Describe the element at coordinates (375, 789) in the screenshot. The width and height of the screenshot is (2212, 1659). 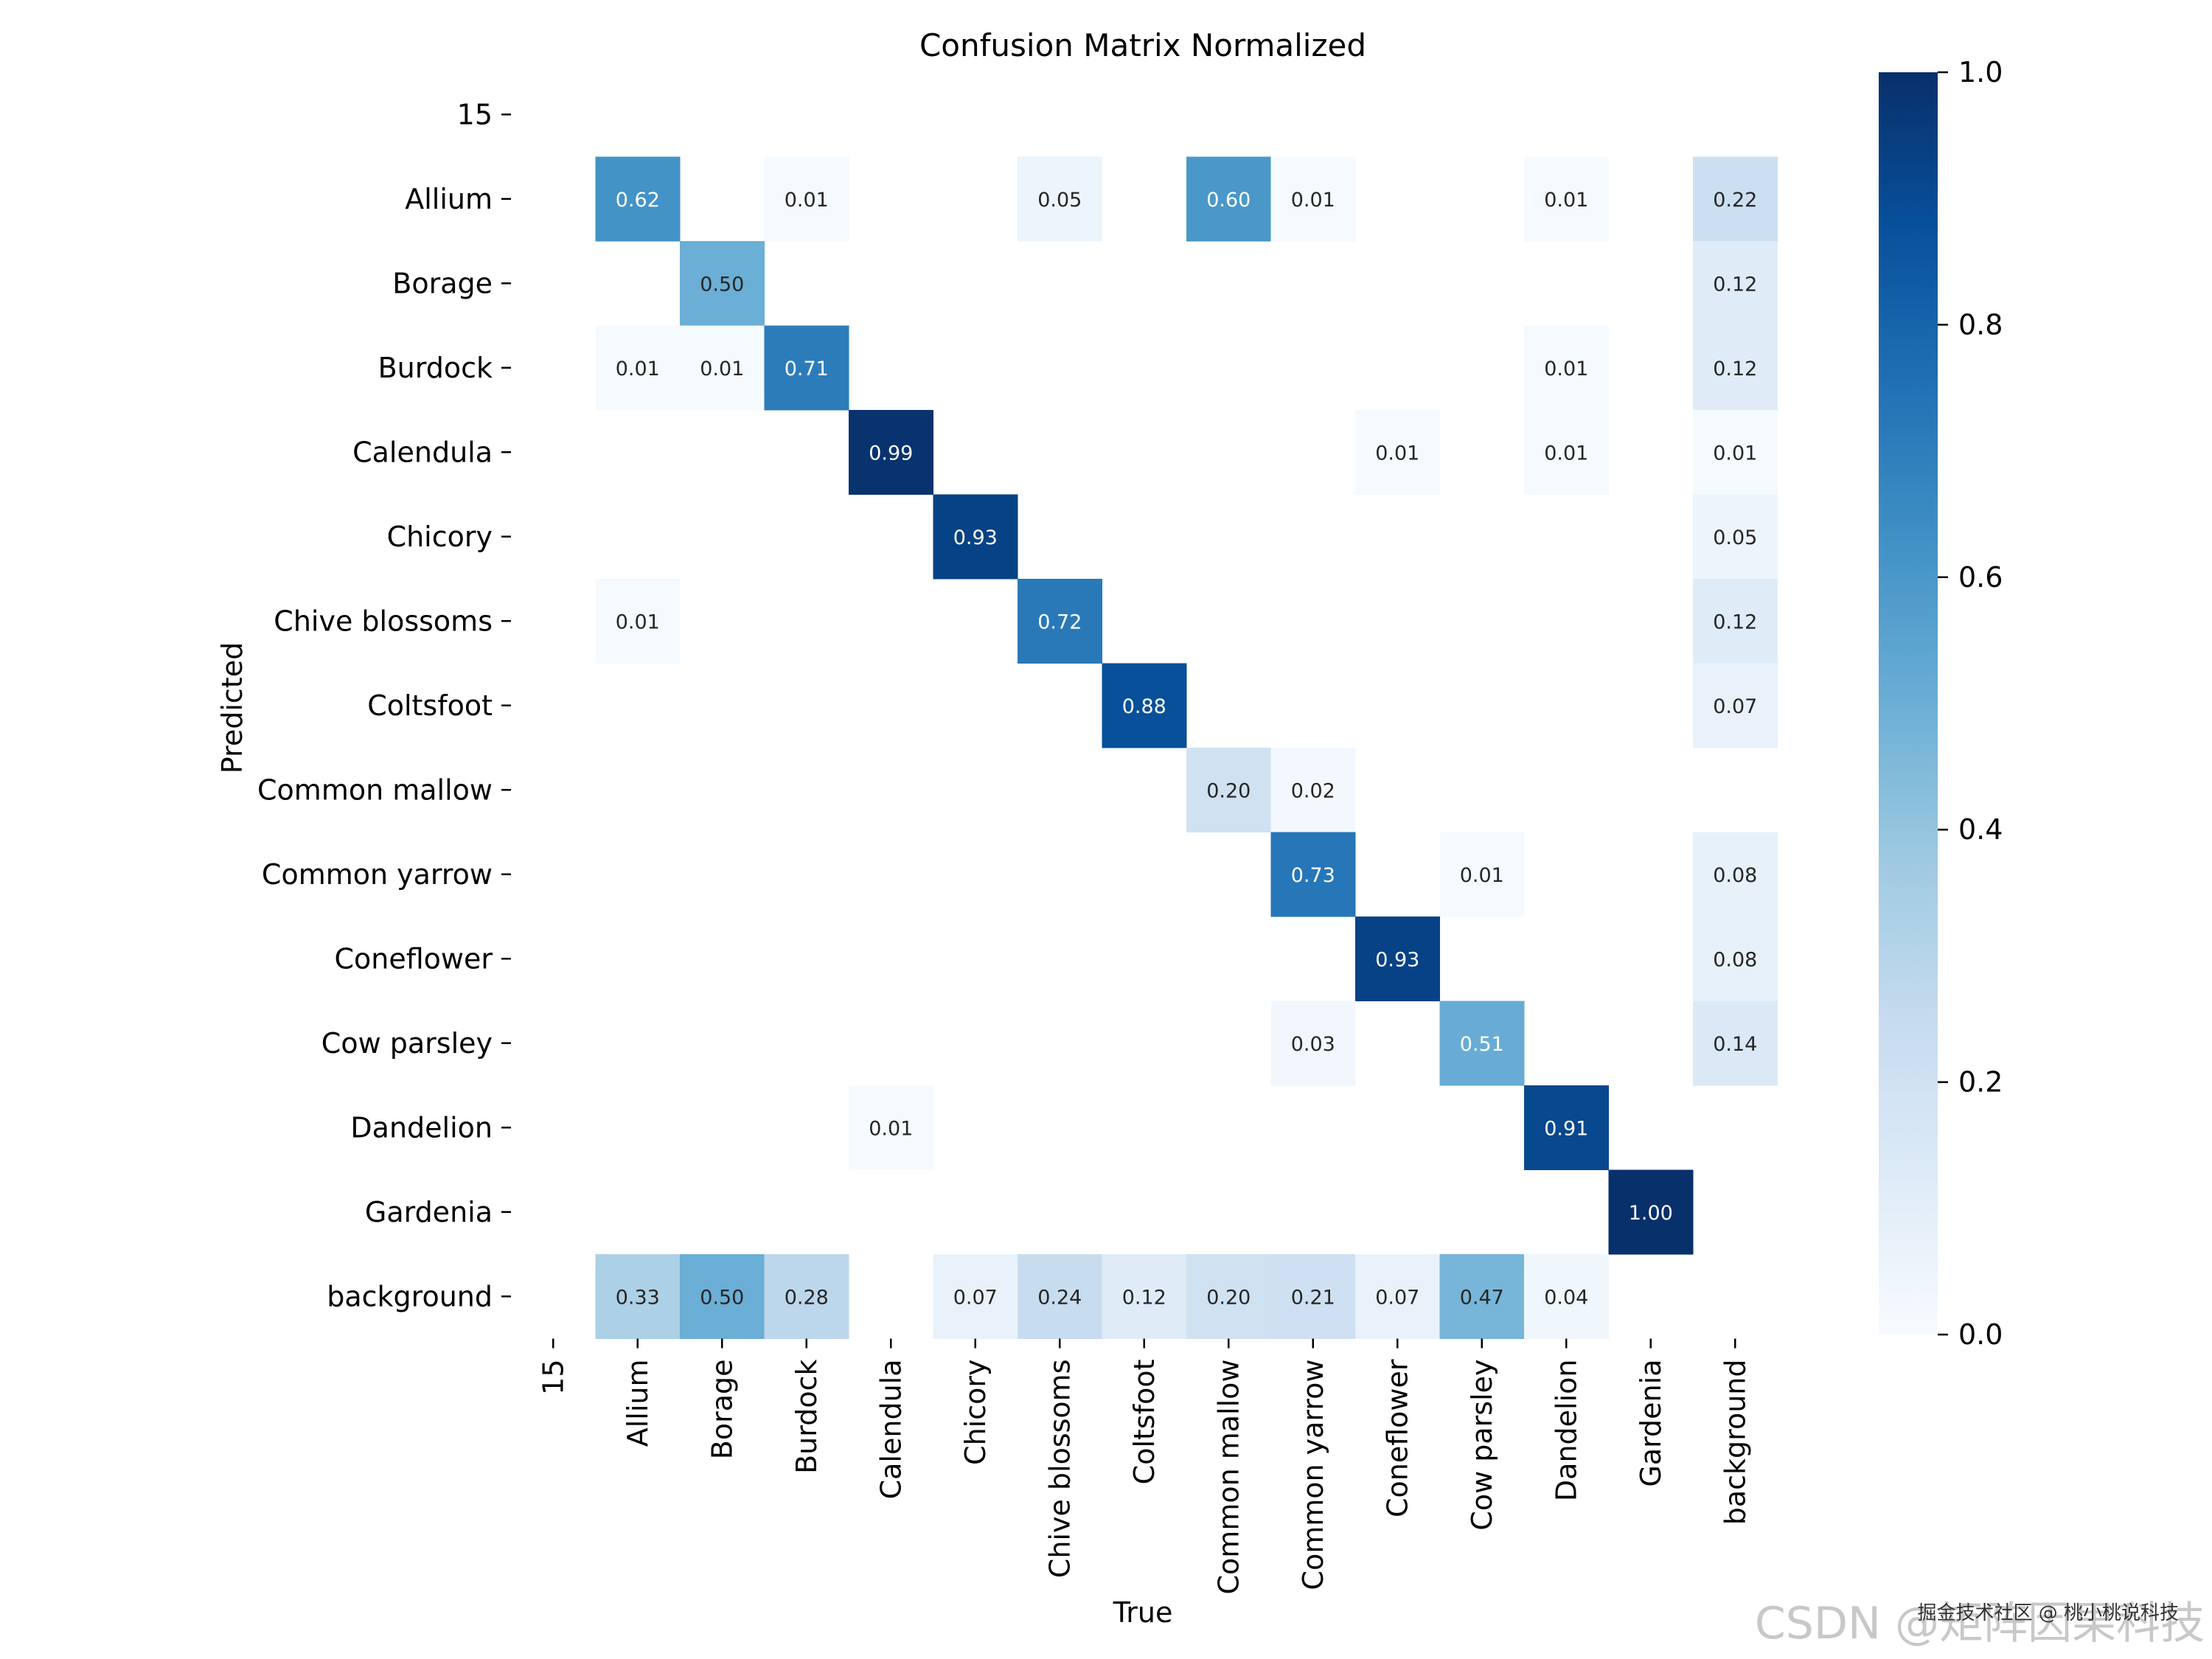
I see `y-tick-label: Common mallow` at that location.